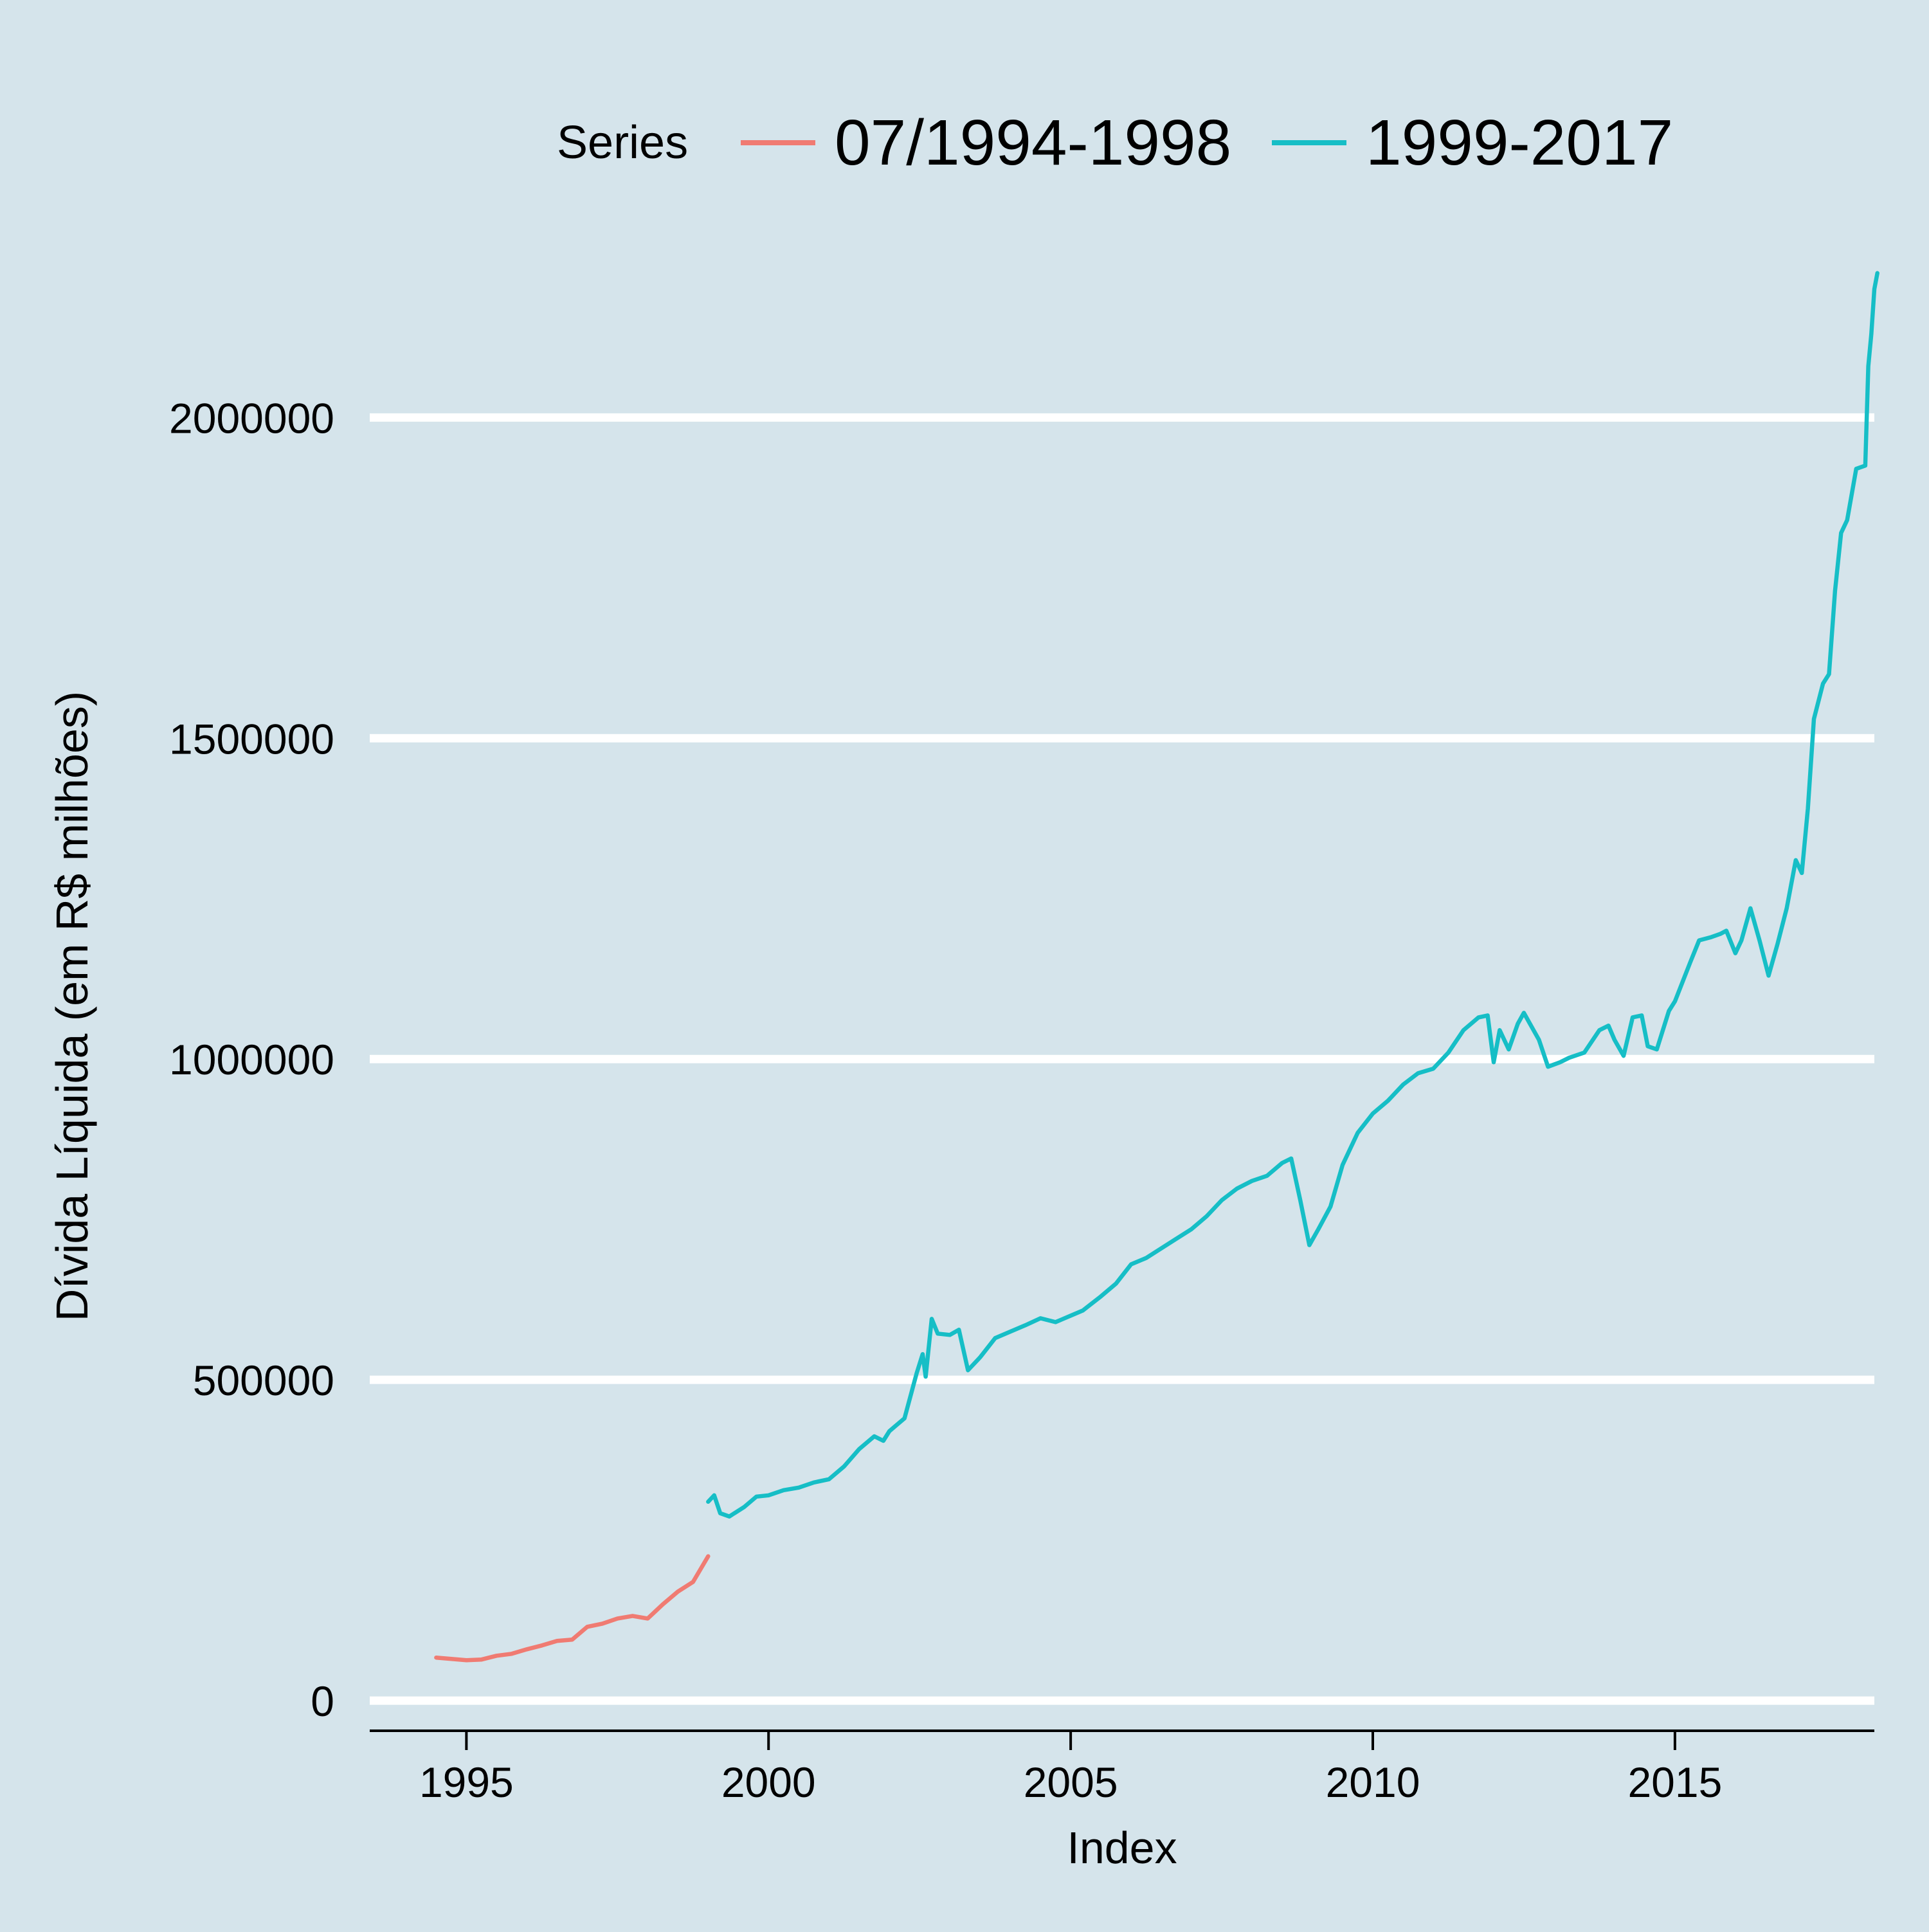 This screenshot has width=1929, height=1932. What do you see at coordinates (1373, 1782) in the screenshot?
I see `x-tick-label-3: 2010` at bounding box center [1373, 1782].